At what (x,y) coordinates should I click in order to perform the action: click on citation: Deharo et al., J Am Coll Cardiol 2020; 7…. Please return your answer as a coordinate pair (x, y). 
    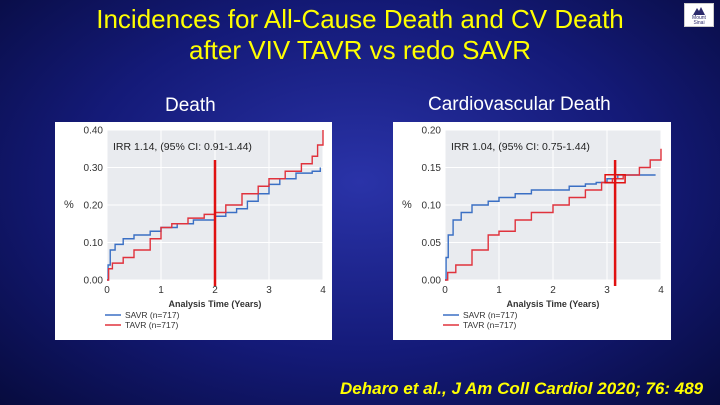
    Looking at the image, I should click on (522, 388).